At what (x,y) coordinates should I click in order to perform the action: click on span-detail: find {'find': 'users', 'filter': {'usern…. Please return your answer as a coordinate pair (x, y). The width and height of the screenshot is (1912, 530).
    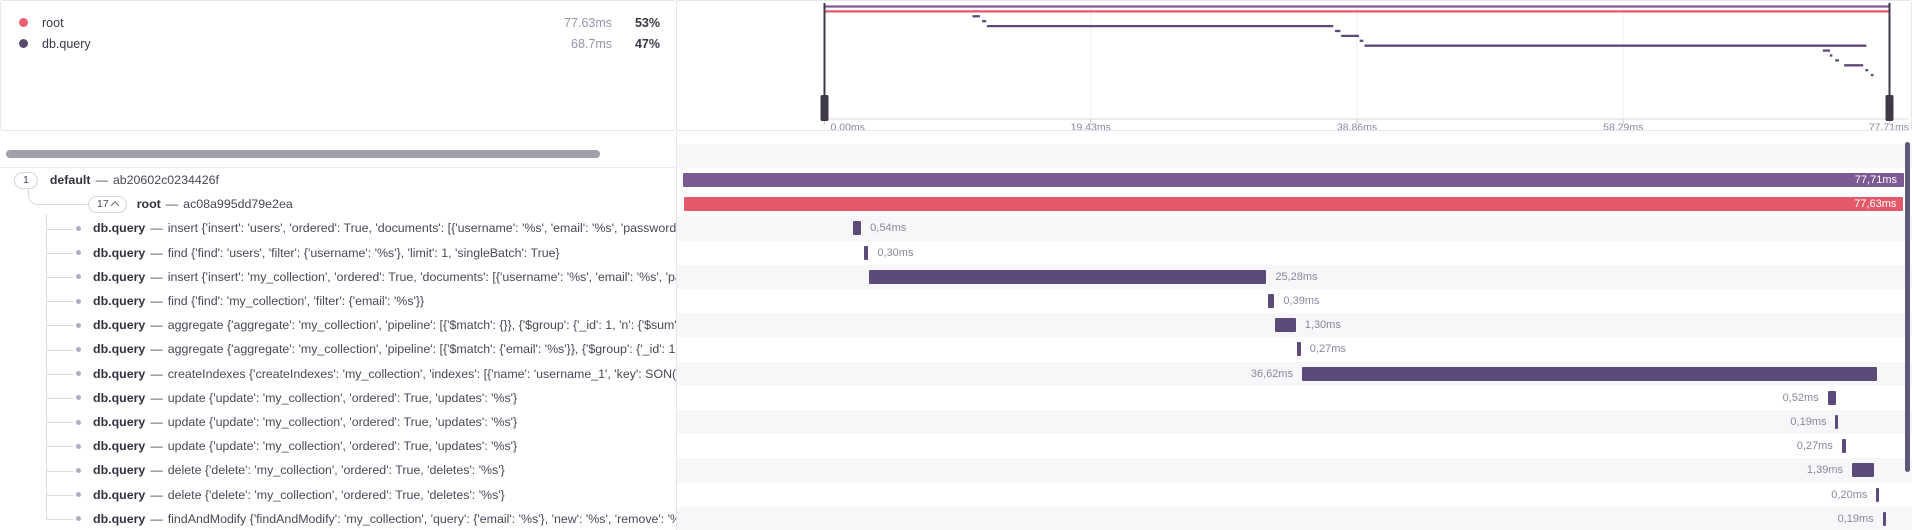
    Looking at the image, I should click on (363, 252).